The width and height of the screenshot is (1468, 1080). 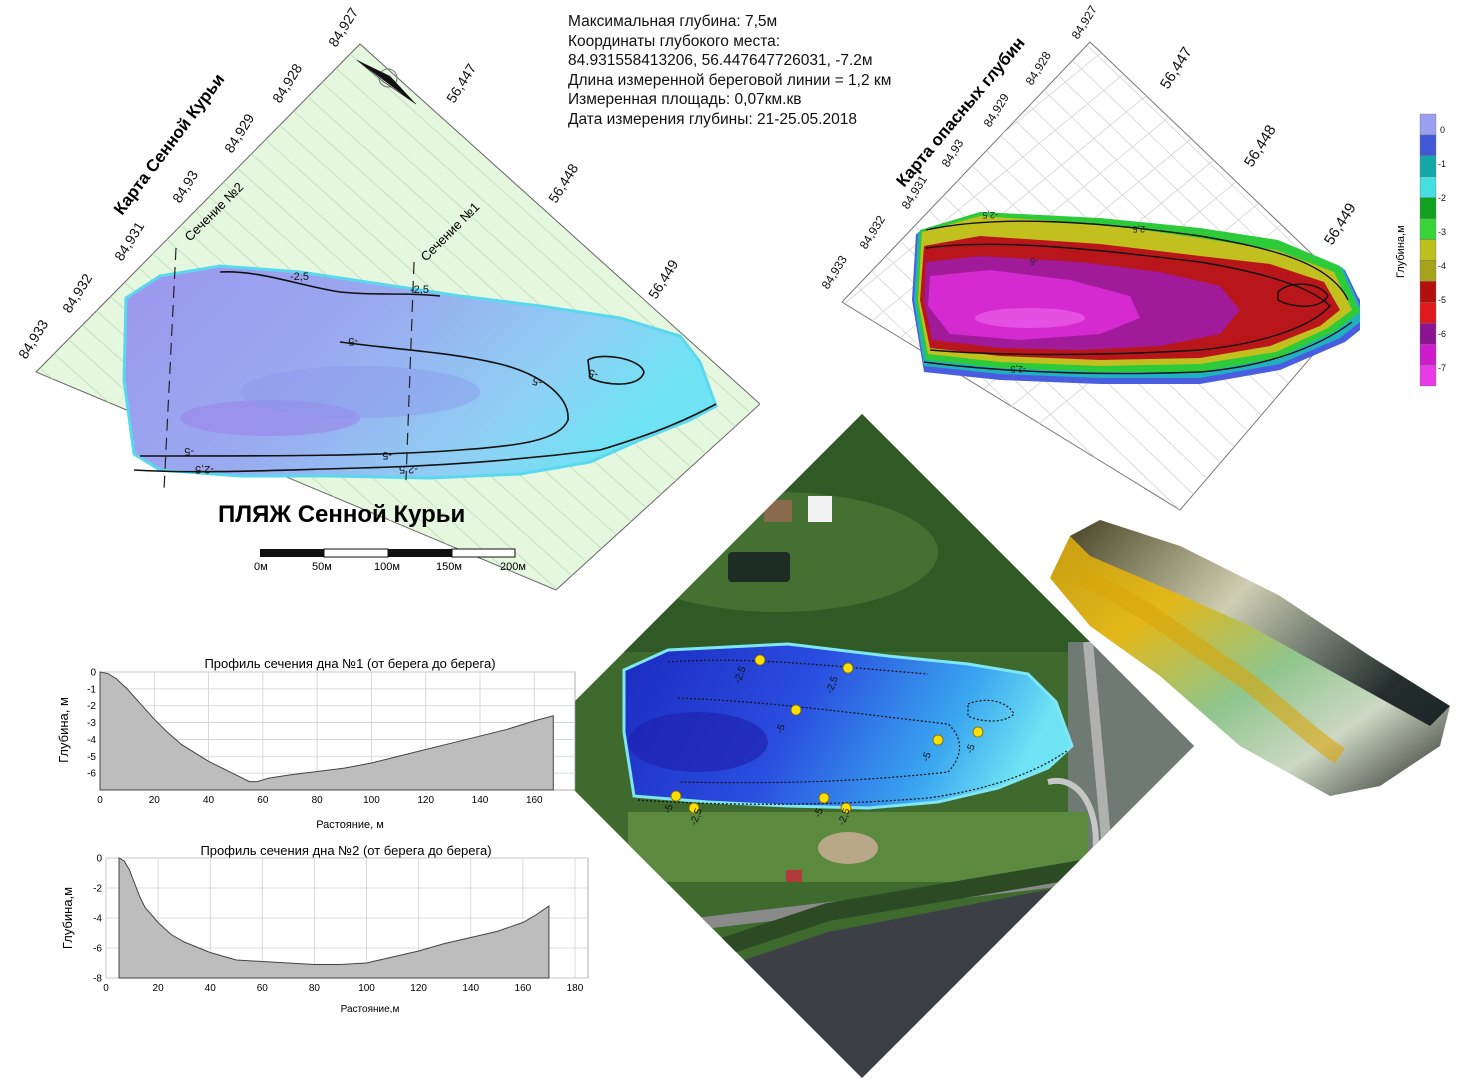 What do you see at coordinates (1442, 266) in the screenshot?
I see `legend-tick: -4` at bounding box center [1442, 266].